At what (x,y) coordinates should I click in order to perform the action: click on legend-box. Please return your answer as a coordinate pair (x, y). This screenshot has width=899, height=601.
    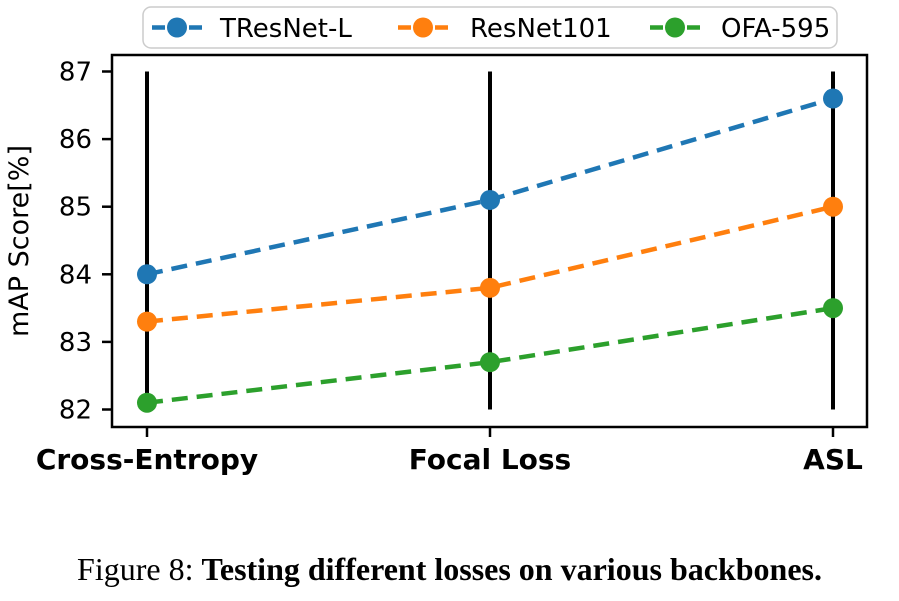
    Looking at the image, I should click on (490, 27).